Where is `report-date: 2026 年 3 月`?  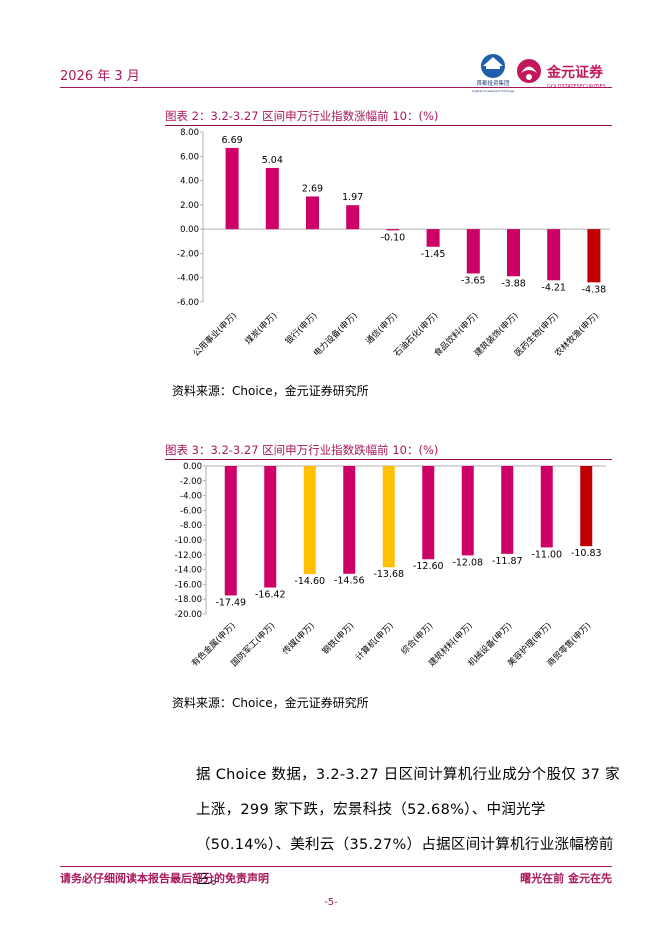 report-date: 2026 年 3 月 is located at coordinates (100, 76).